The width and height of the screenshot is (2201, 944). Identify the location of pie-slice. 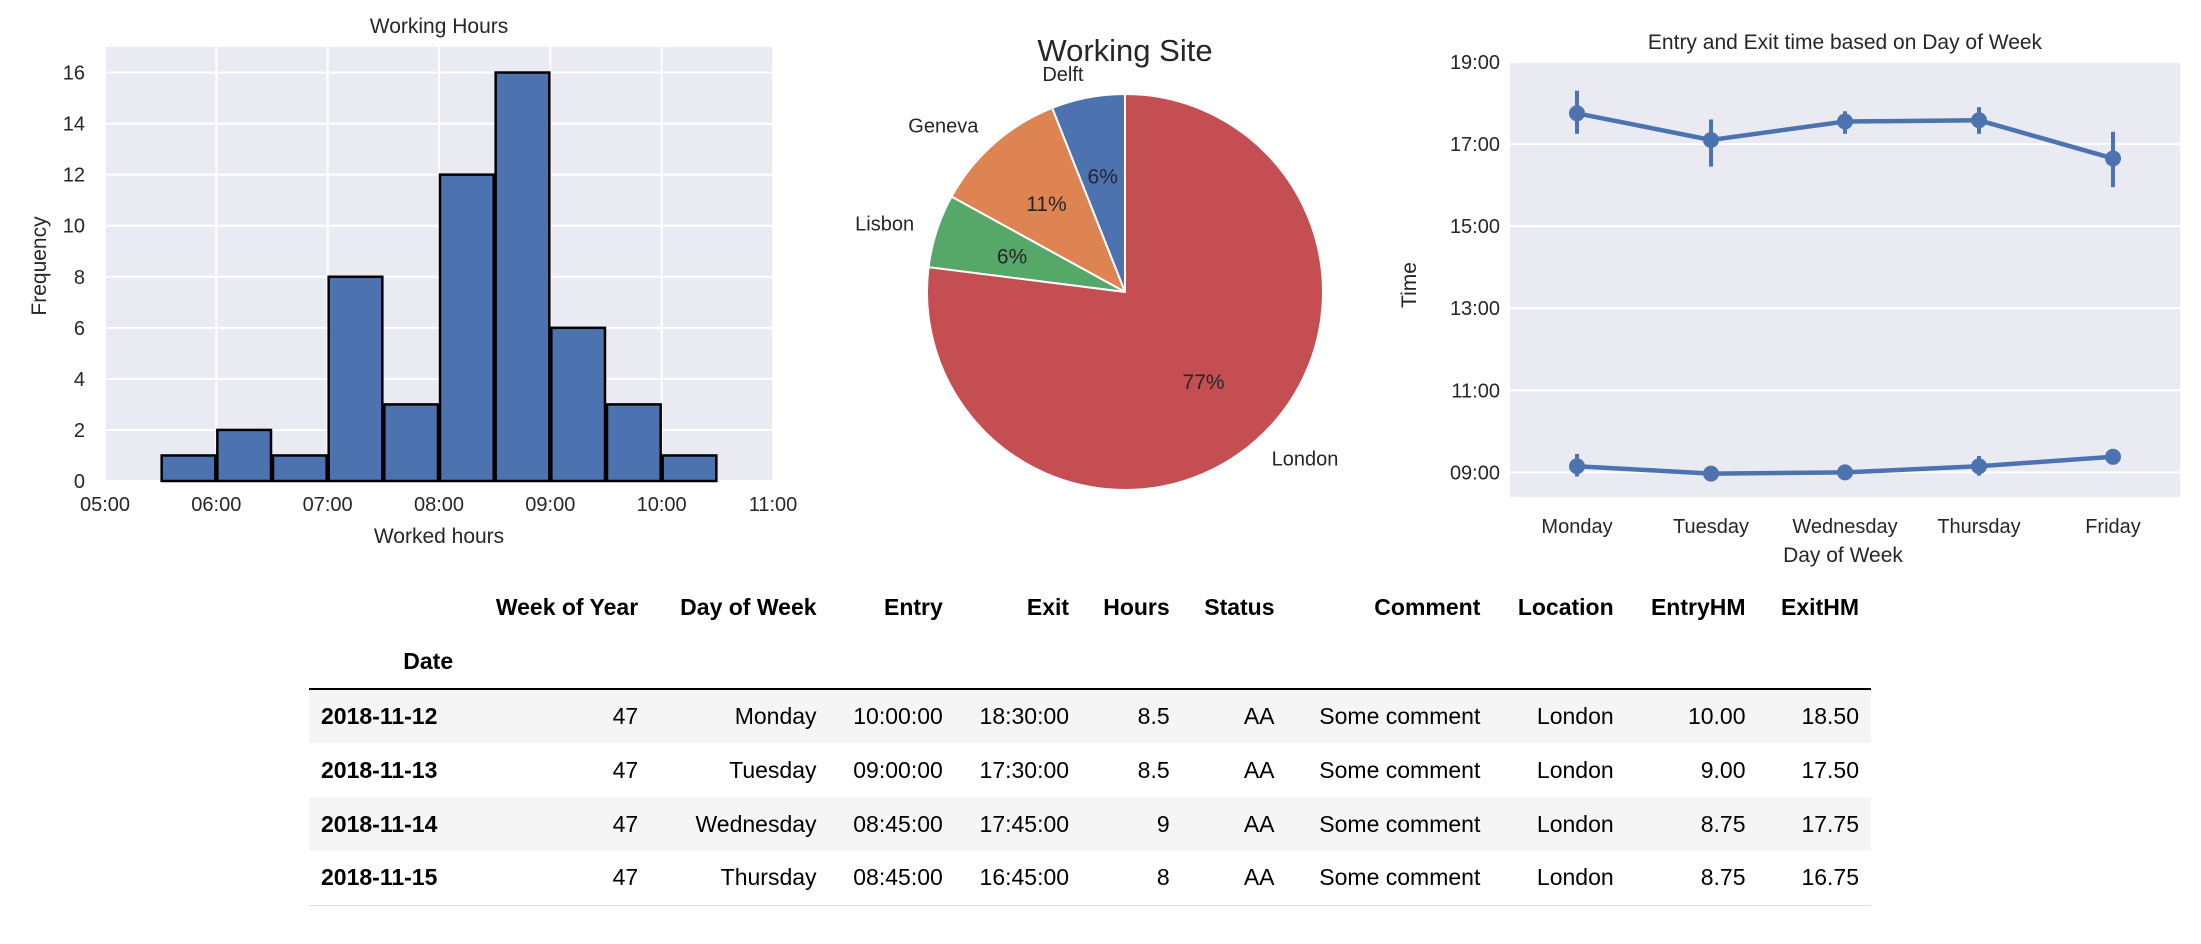
(1038, 200).